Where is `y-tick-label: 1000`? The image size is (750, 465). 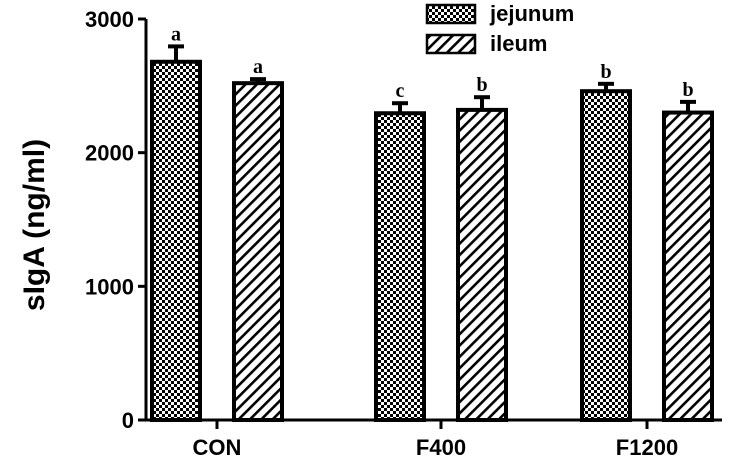
y-tick-label: 1000 is located at coordinates (109, 286).